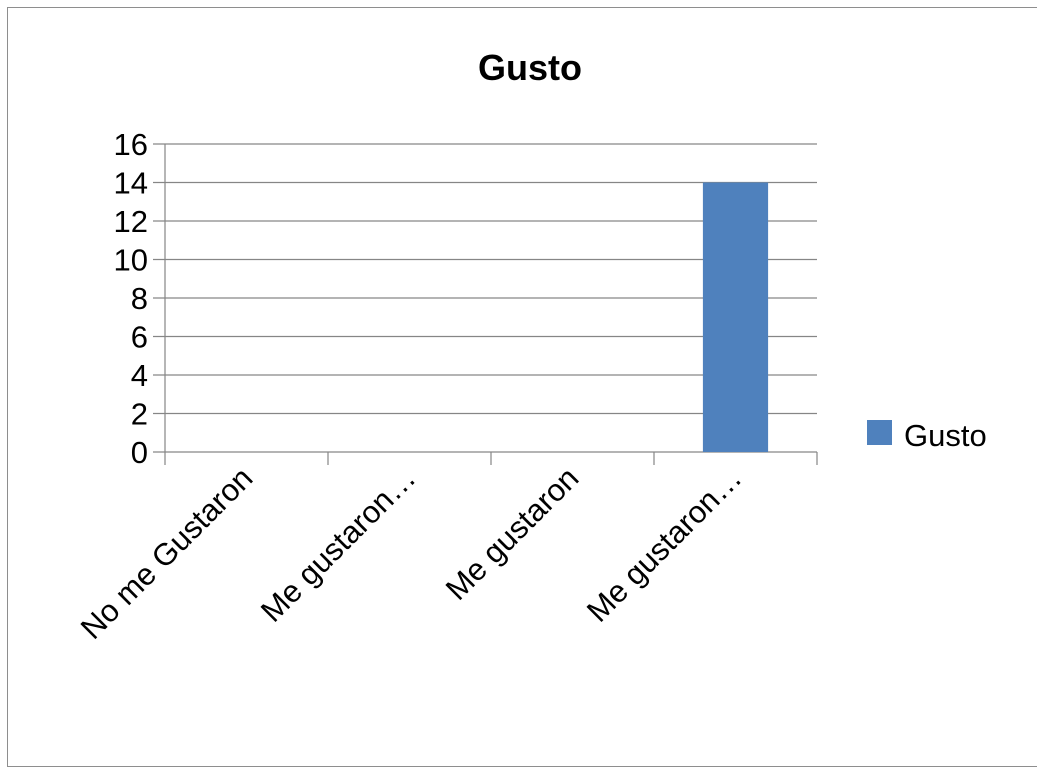  What do you see at coordinates (131, 144) in the screenshot?
I see `y-tick-label: 16` at bounding box center [131, 144].